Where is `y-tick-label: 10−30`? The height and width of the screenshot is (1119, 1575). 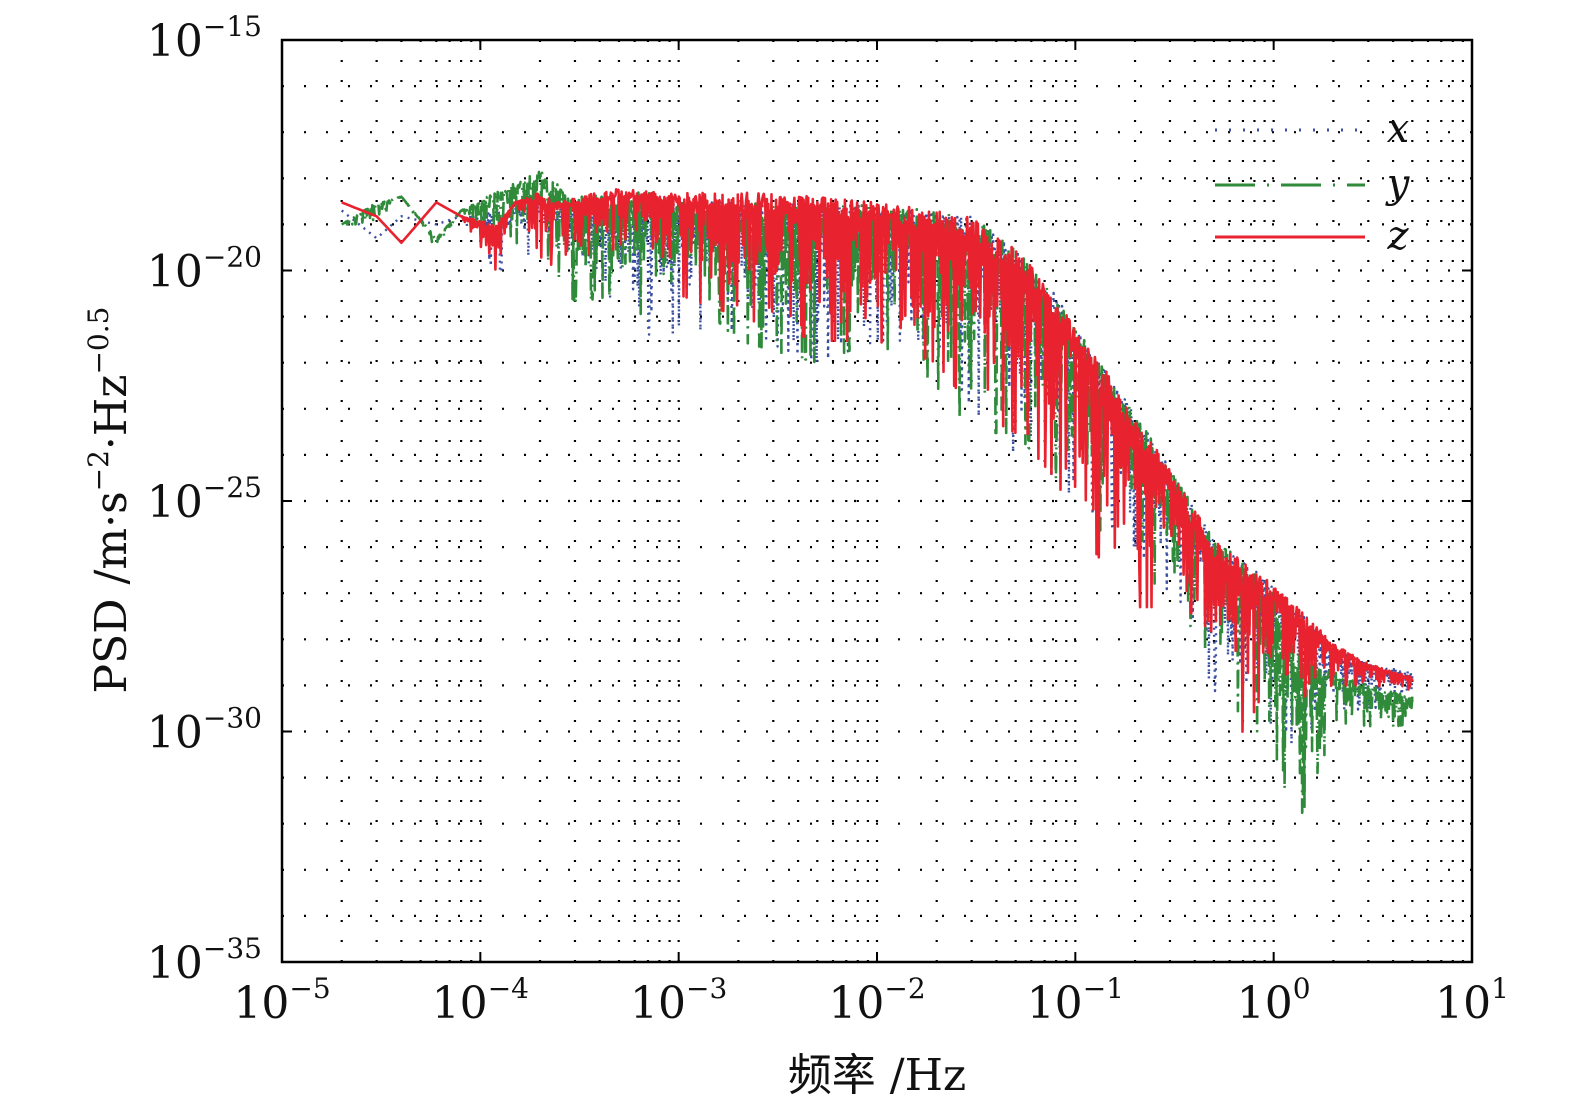 y-tick-label: 10−30 is located at coordinates (204, 730).